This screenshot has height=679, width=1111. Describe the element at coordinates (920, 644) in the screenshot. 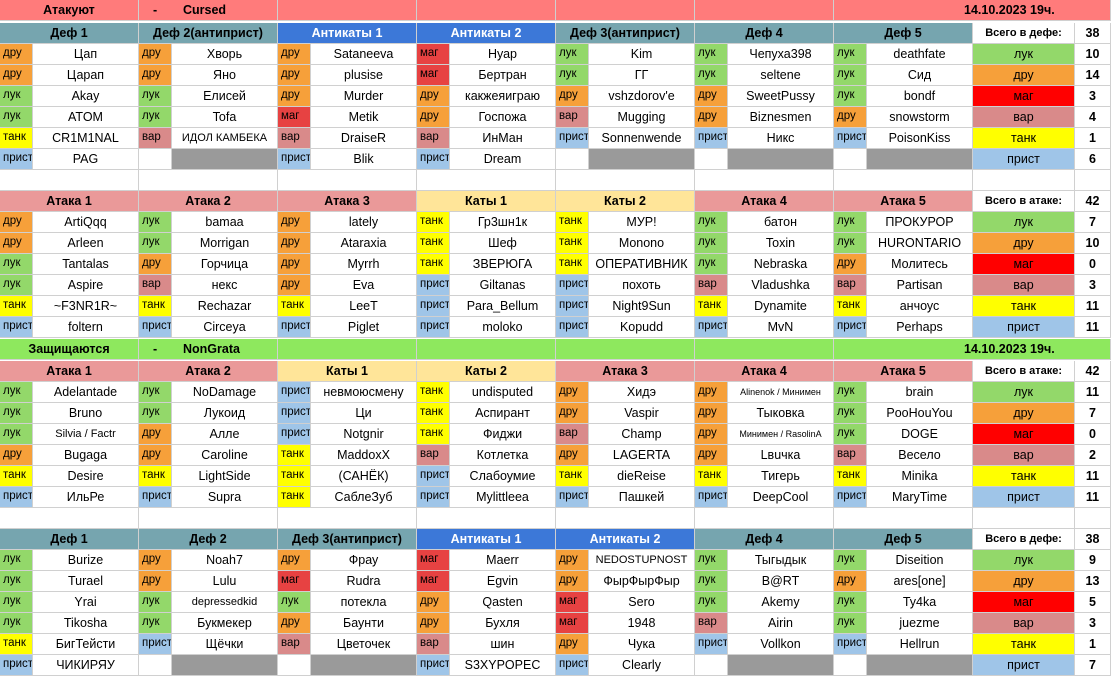

I see `player-name: Hellrun` at that location.